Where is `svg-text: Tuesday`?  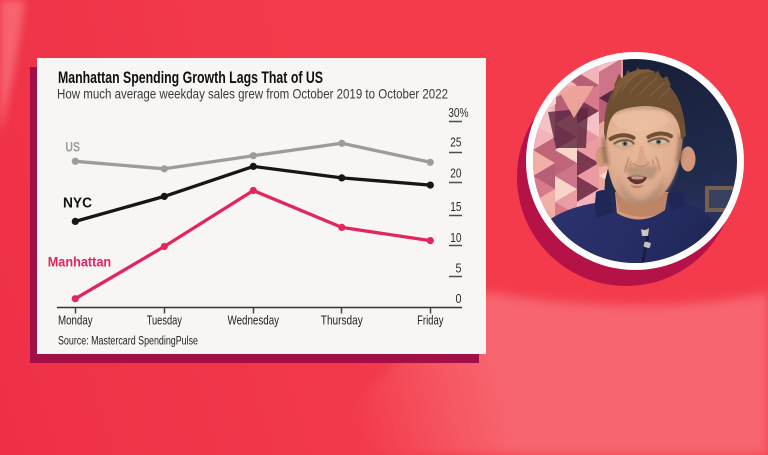
svg-text: Tuesday is located at coordinates (165, 320).